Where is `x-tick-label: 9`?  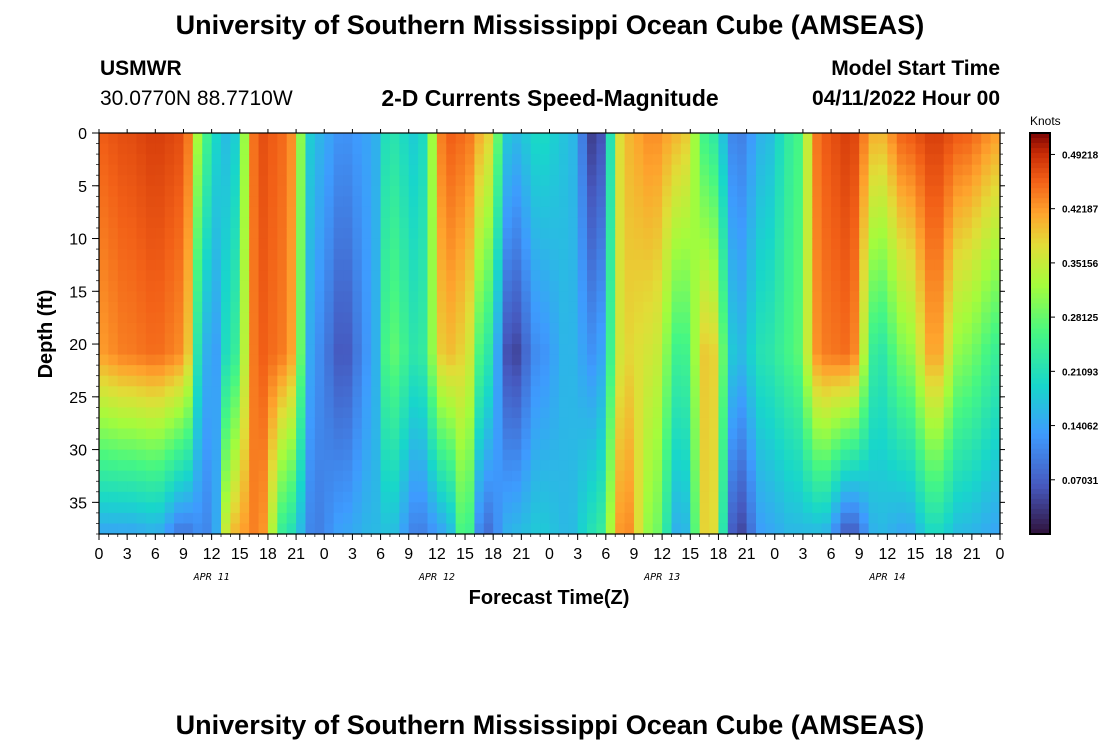 x-tick-label: 9 is located at coordinates (634, 554).